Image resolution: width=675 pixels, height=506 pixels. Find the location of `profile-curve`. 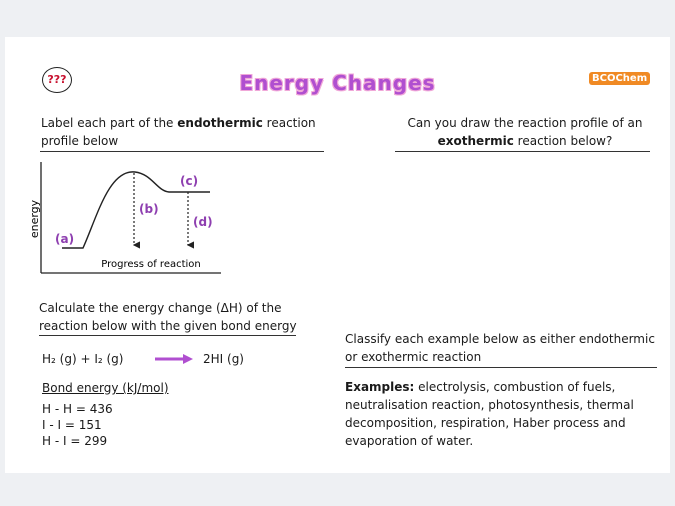

profile-curve is located at coordinates (136, 210).